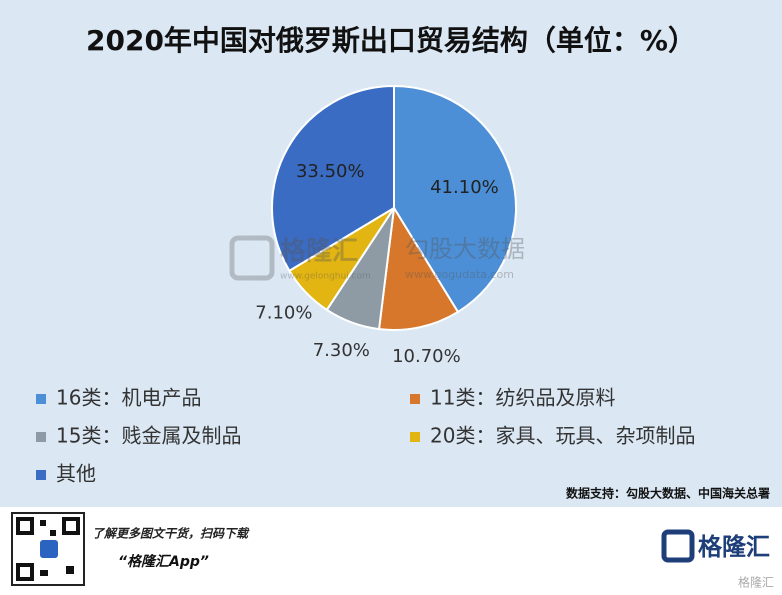 This screenshot has height=595, width=782. I want to click on data-label: 41.10%, so click(464, 187).